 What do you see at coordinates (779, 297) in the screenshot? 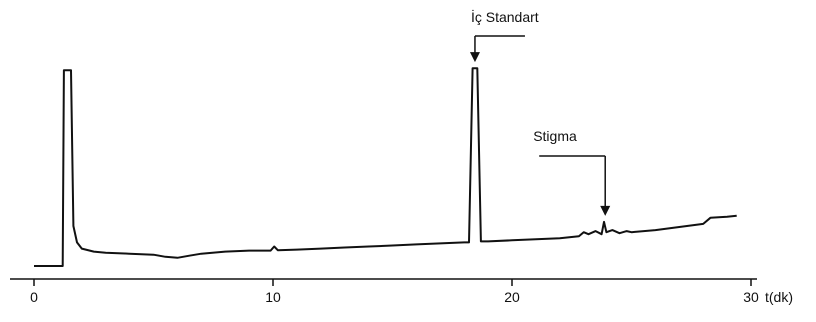
I see `x-axis-label: t(dk)` at bounding box center [779, 297].